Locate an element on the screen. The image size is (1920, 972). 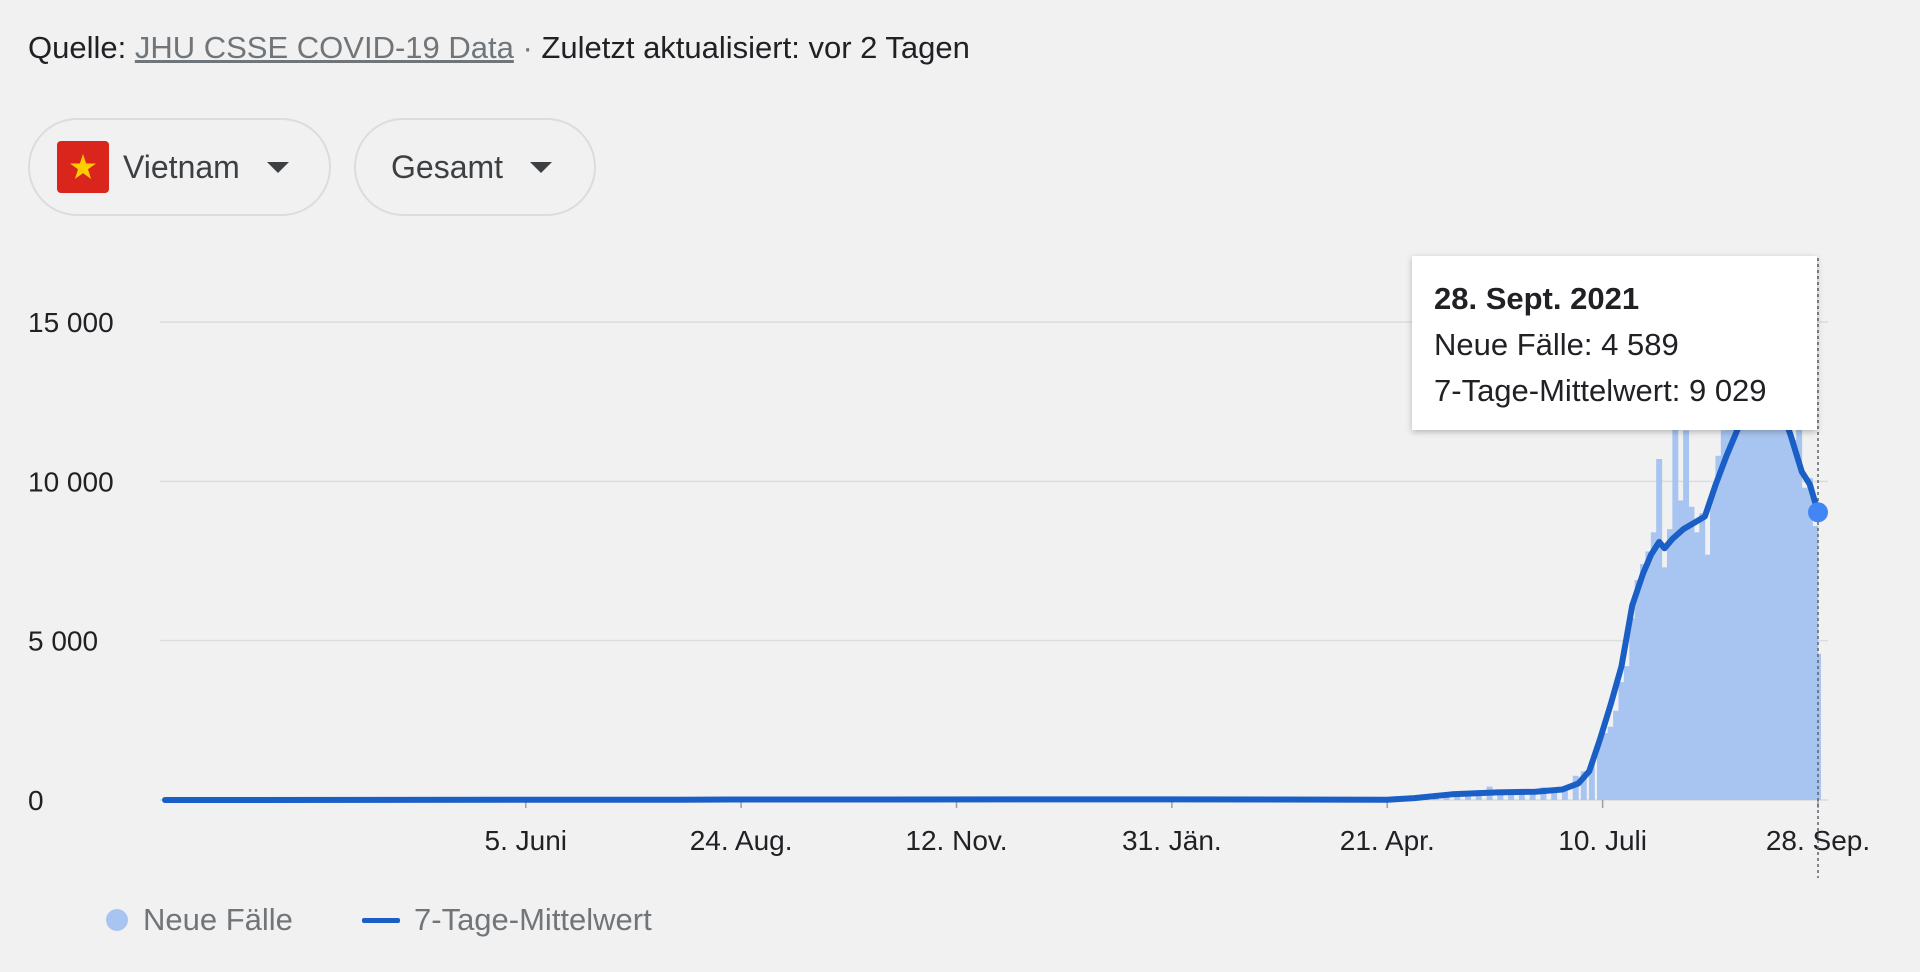
legend-new-cases: Neue Fälle is located at coordinates (199, 920).